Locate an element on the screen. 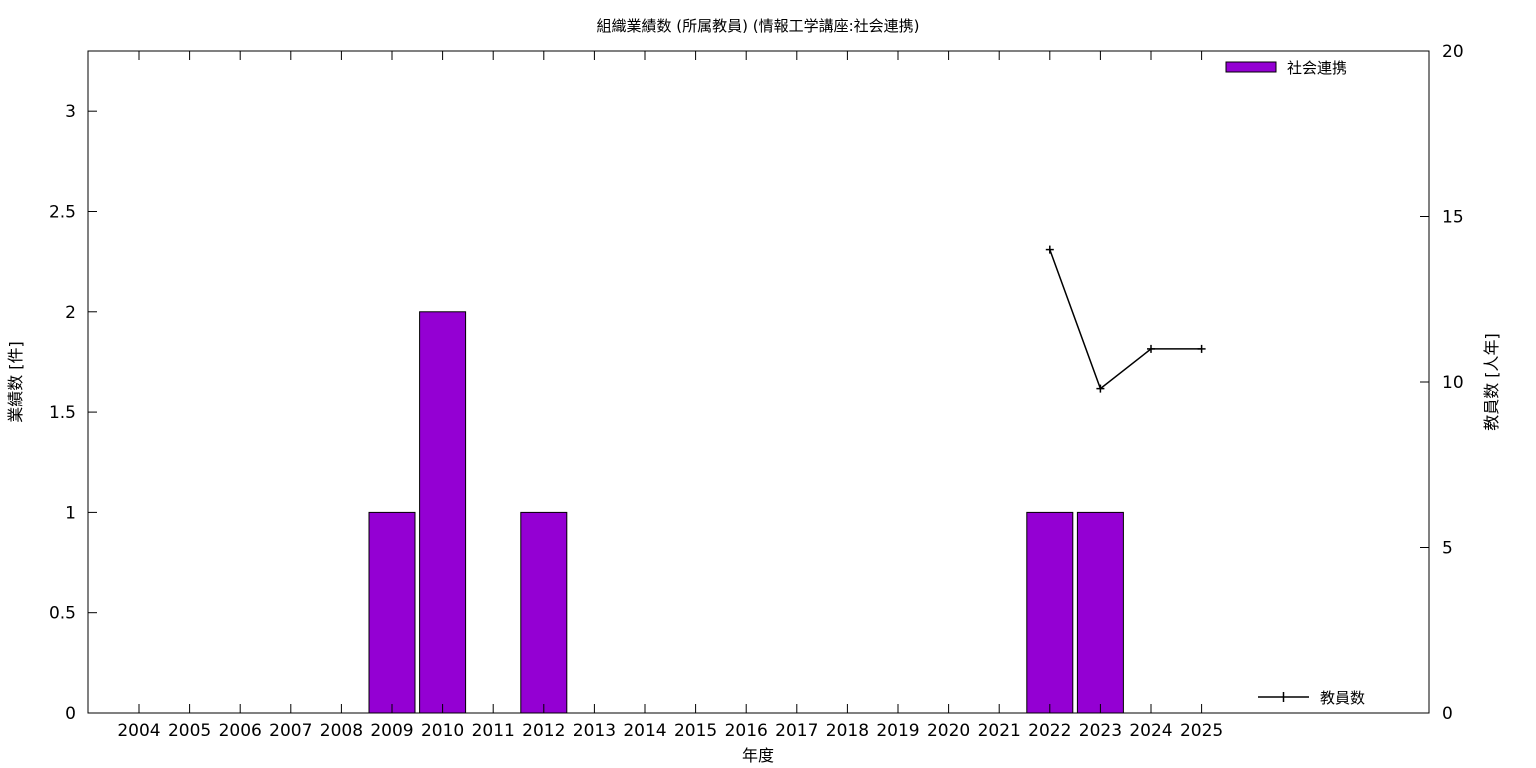  y-axis-label: 業績数 [件] is located at coordinates (15, 382).